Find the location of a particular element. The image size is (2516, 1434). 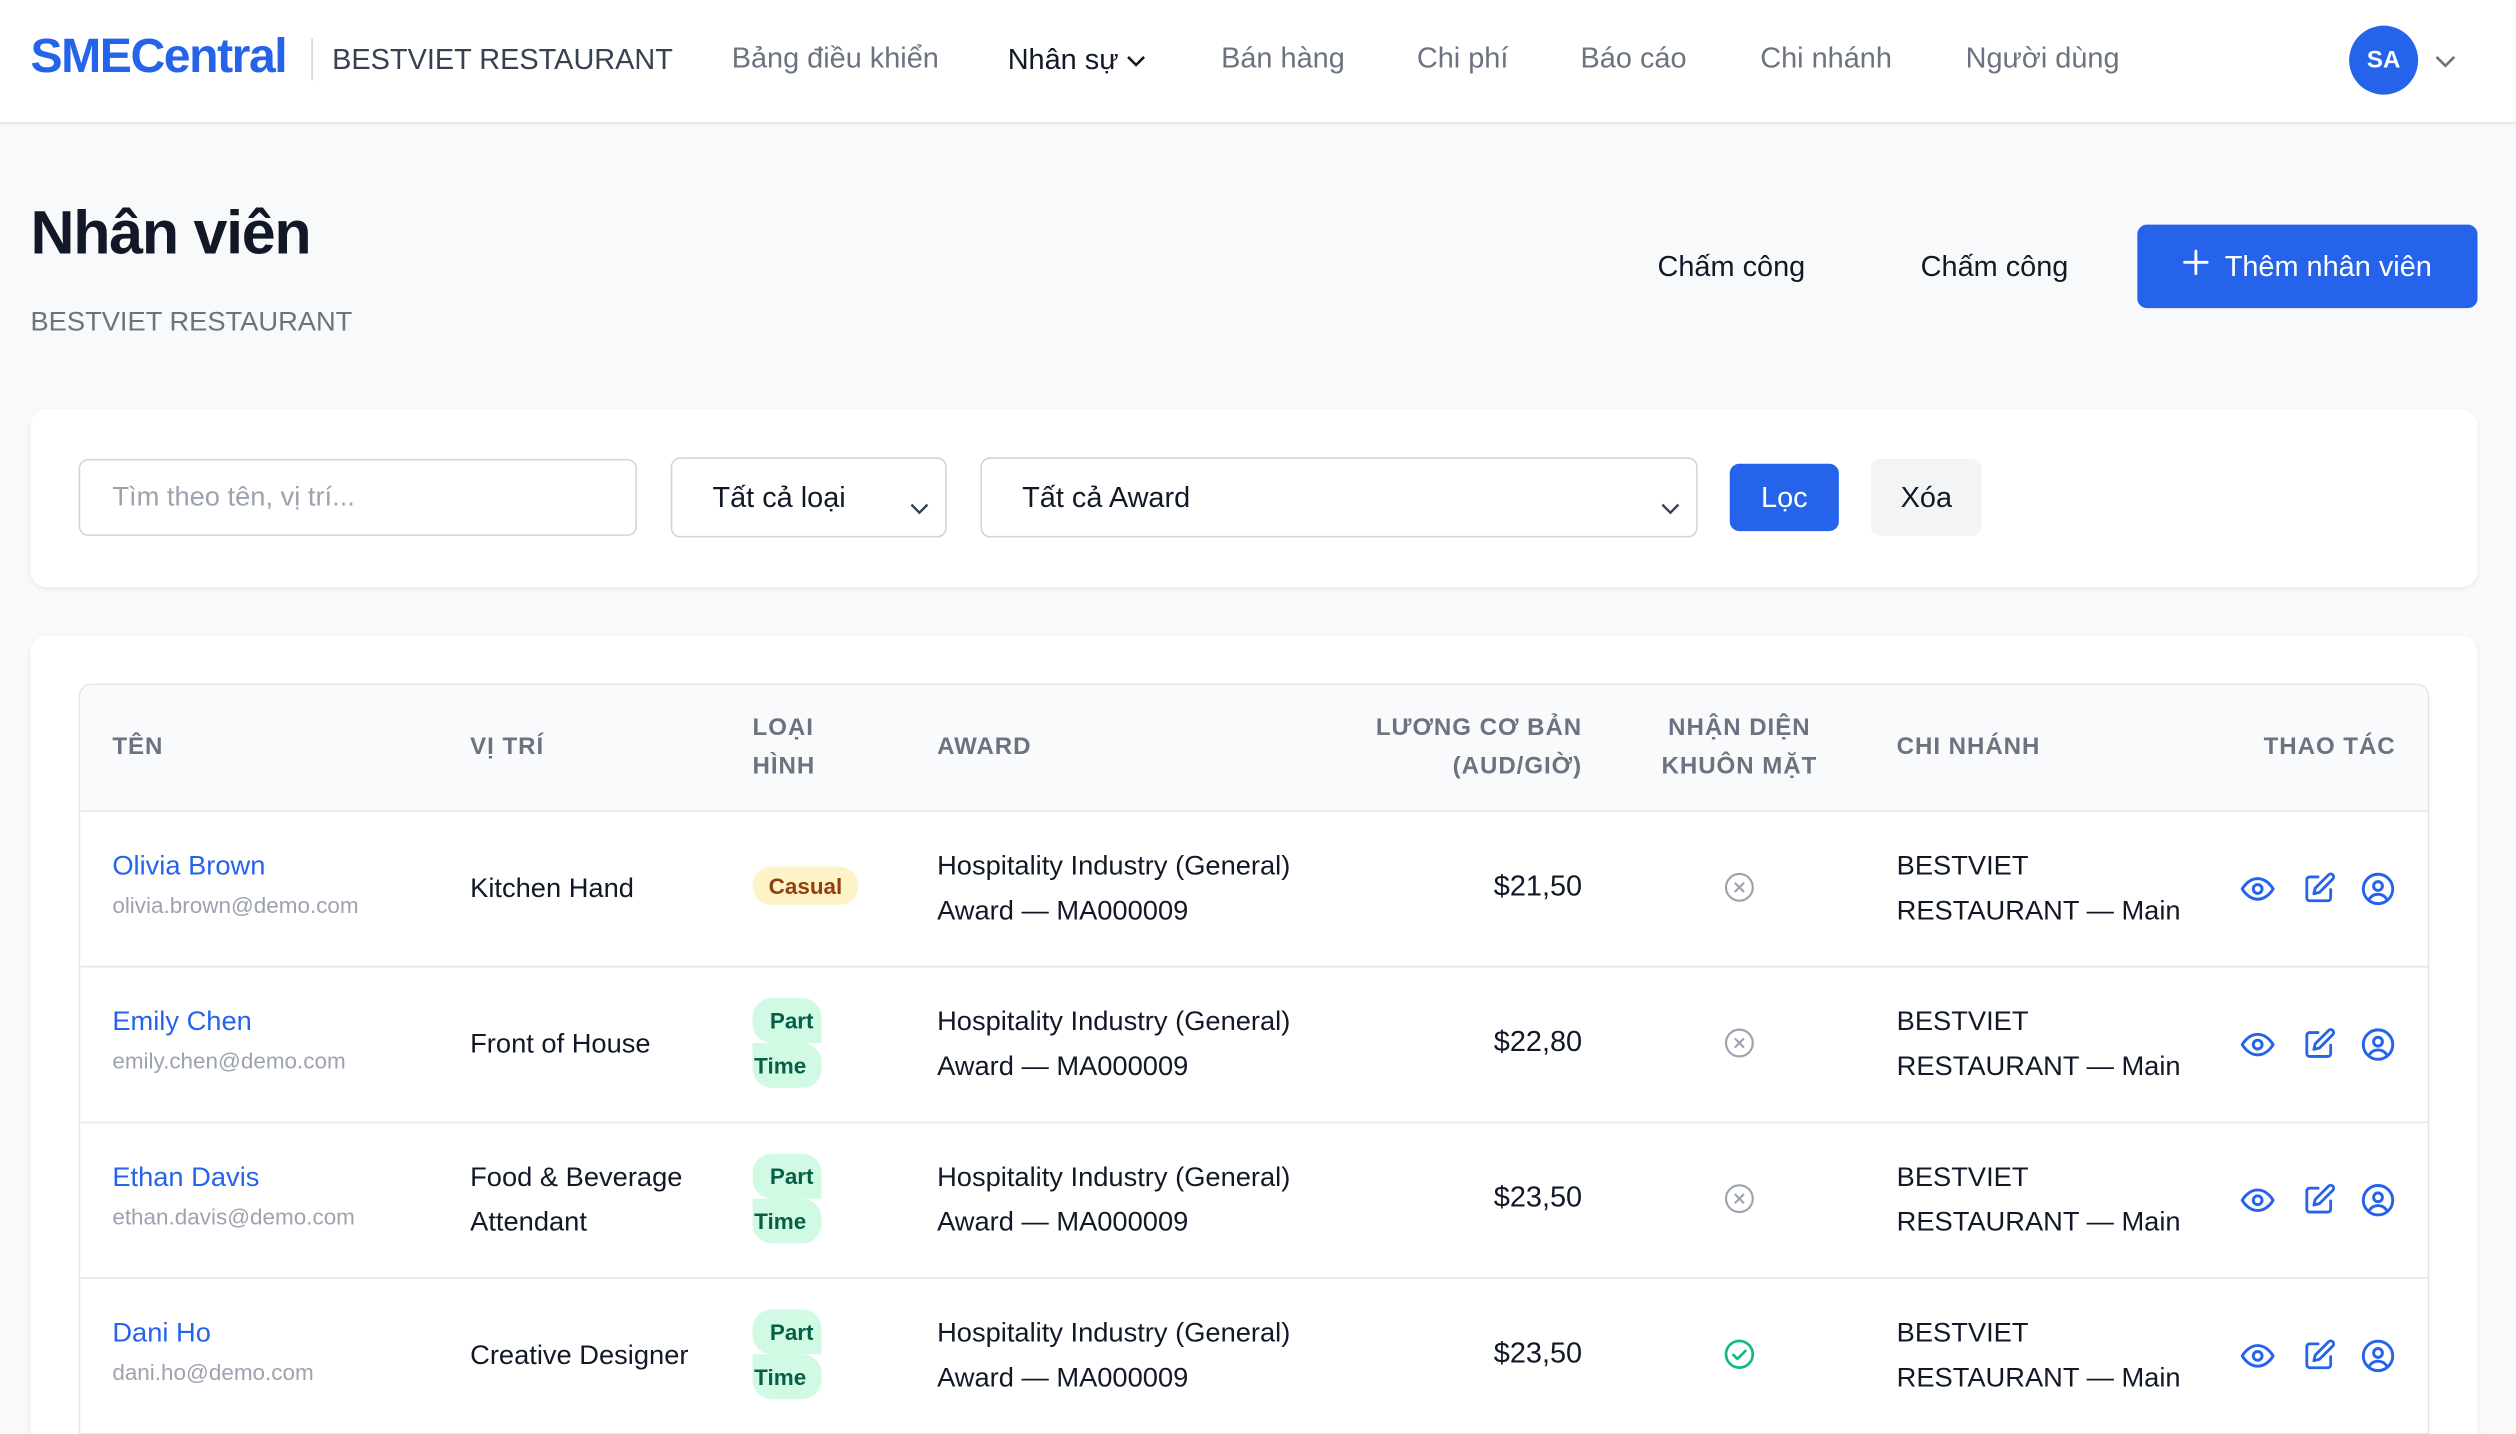

type-select: Tất cả loại is located at coordinates (808, 497).